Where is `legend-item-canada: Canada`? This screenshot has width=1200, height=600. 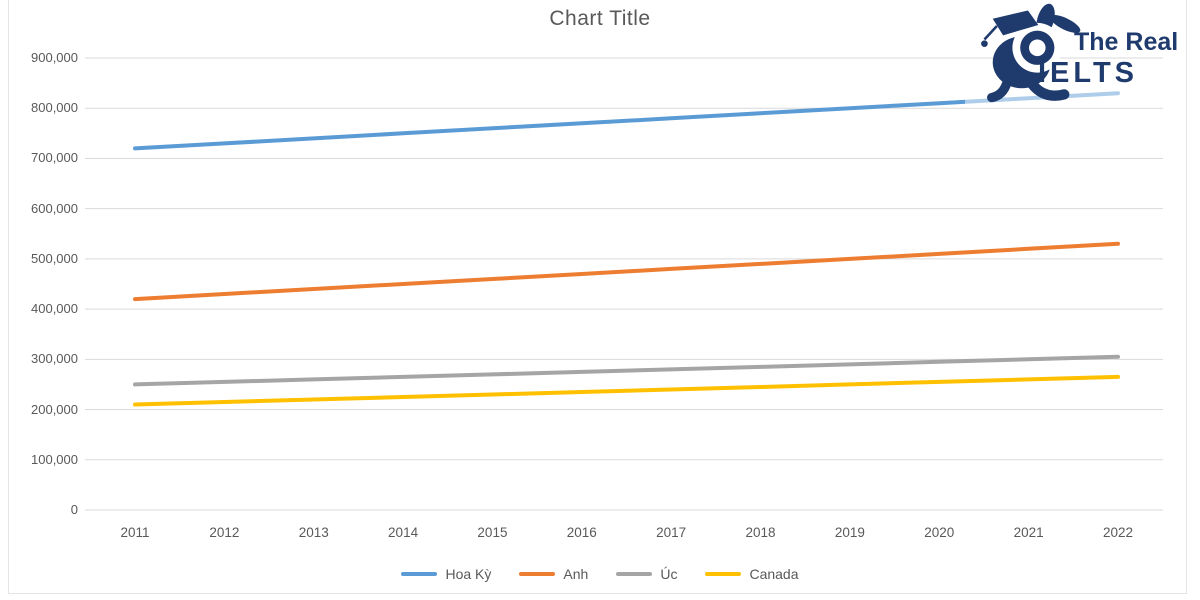
legend-item-canada: Canada is located at coordinates (752, 574).